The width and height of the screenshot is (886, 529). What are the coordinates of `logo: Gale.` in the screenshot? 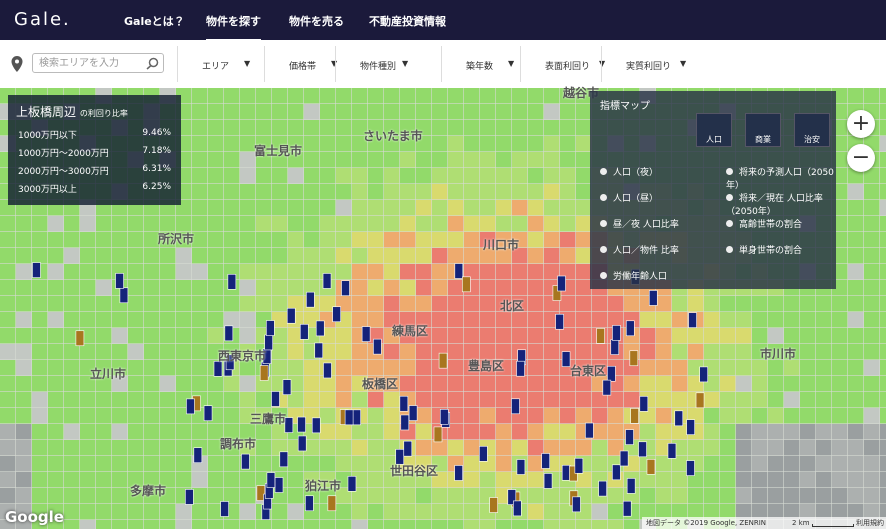 It's located at (42, 19).